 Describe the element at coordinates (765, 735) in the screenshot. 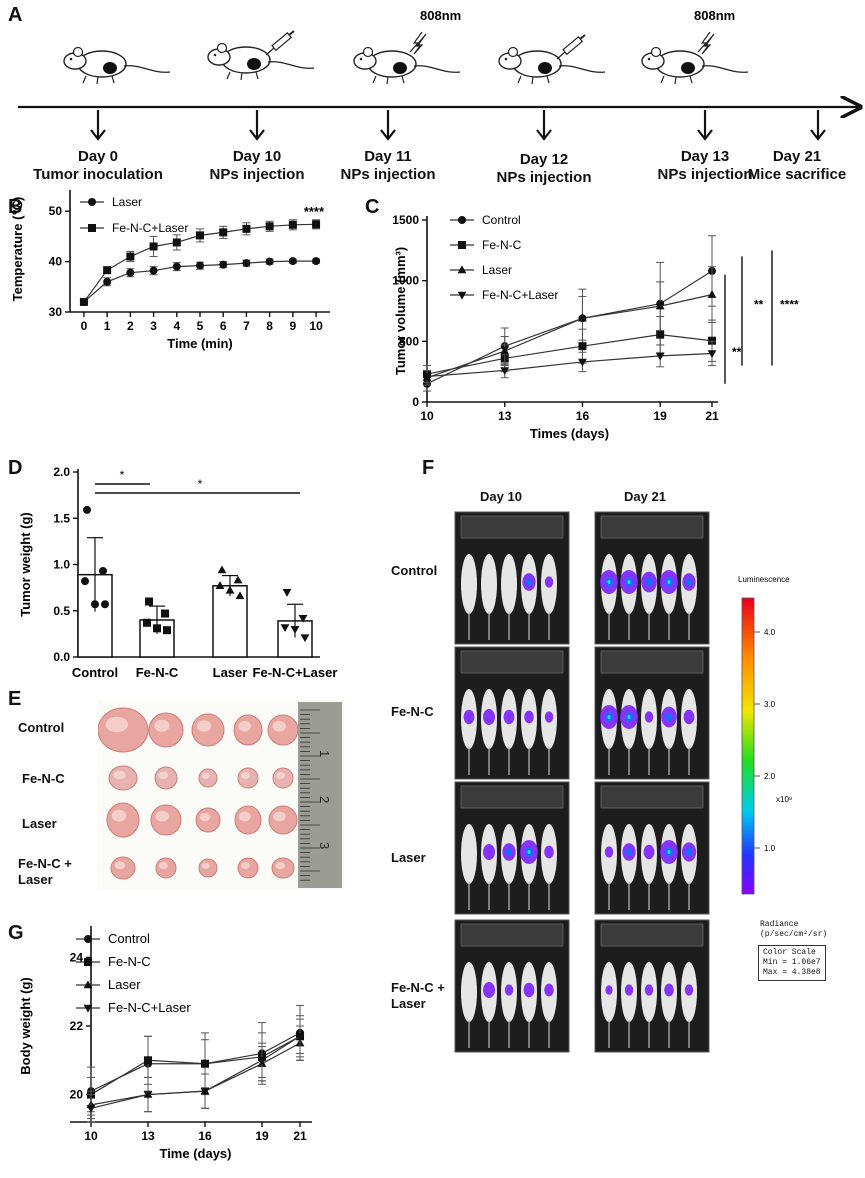

I see `luminescence-color-scale: Luminescence 4.0 3.0 2.0 1.0 x10⁸` at that location.